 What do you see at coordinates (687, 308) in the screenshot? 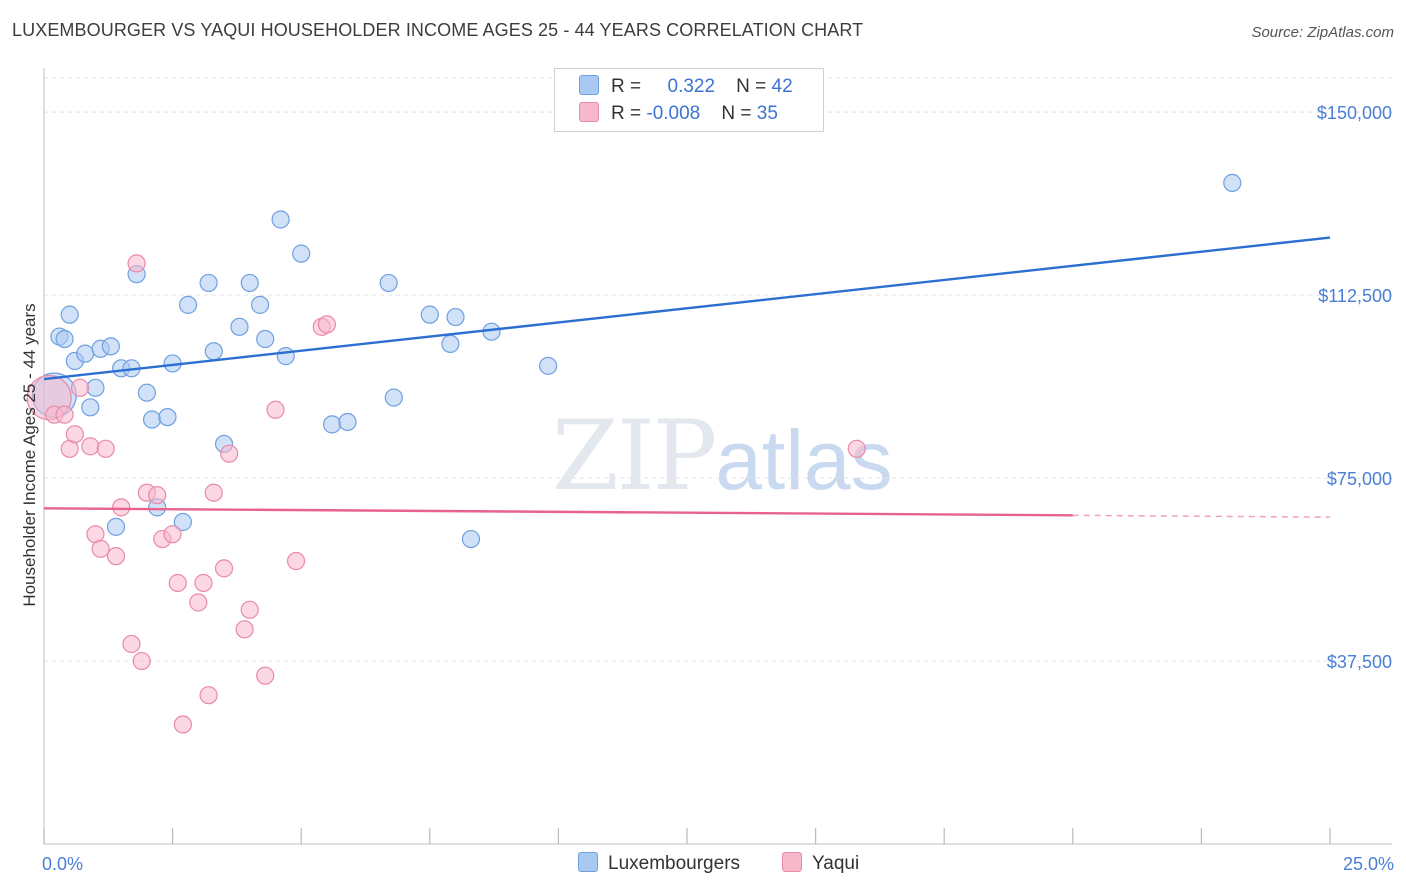
I see `luxembourger-trend-line` at bounding box center [687, 308].